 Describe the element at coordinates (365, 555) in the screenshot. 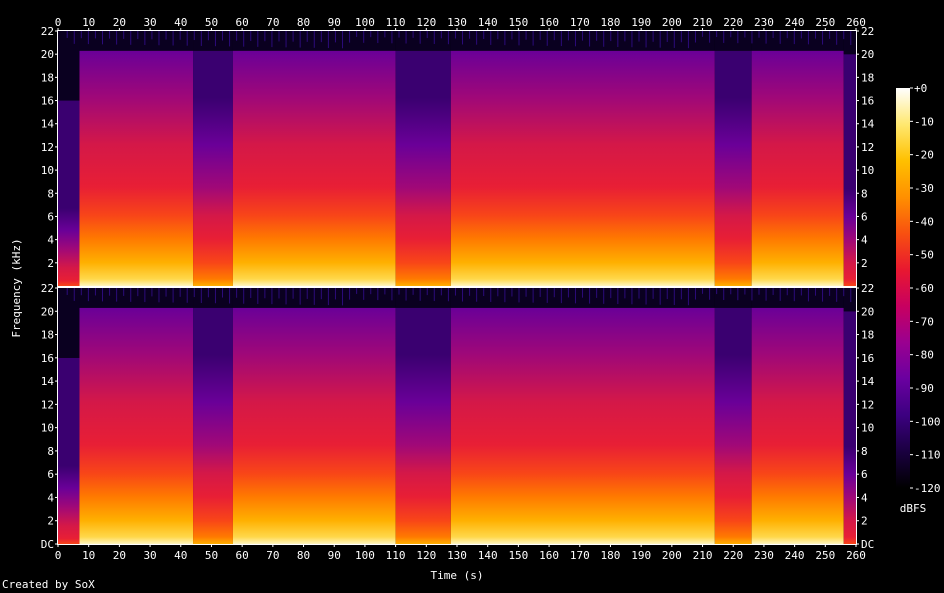

I see `x-tick-label-bottom: 100` at that location.